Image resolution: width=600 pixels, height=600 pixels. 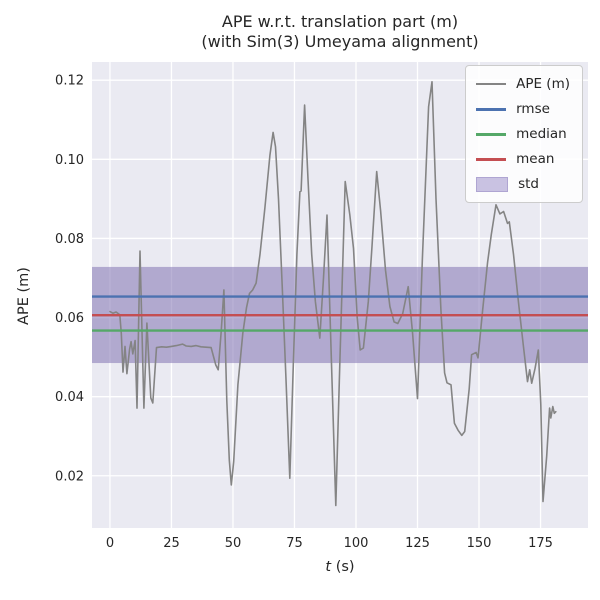 I want to click on legend-item-label: rmse, so click(x=533, y=109).